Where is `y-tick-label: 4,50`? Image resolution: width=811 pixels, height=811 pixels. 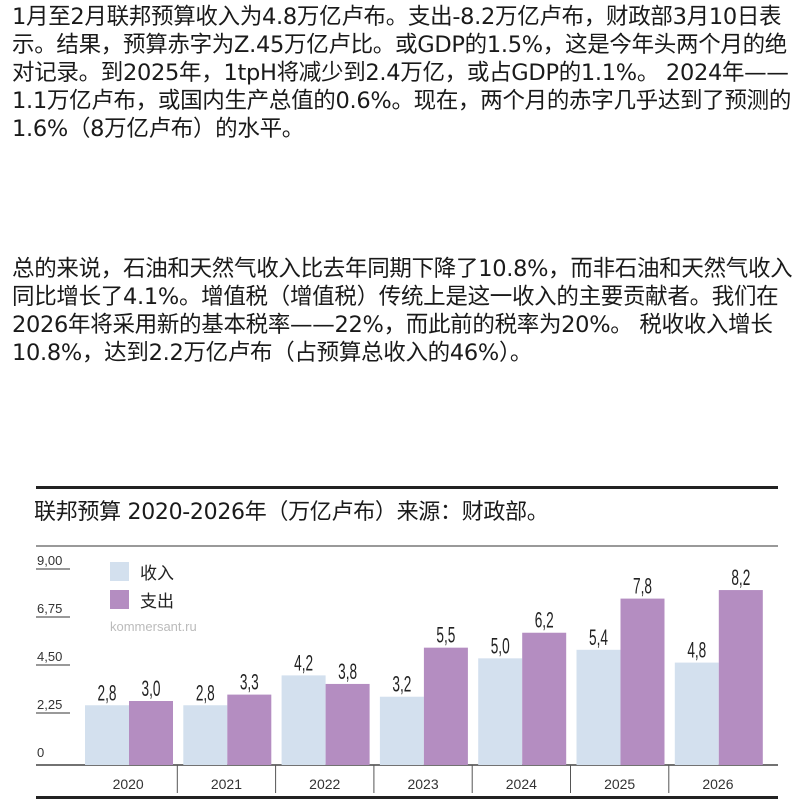 y-tick-label: 4,50 is located at coordinates (49, 656).